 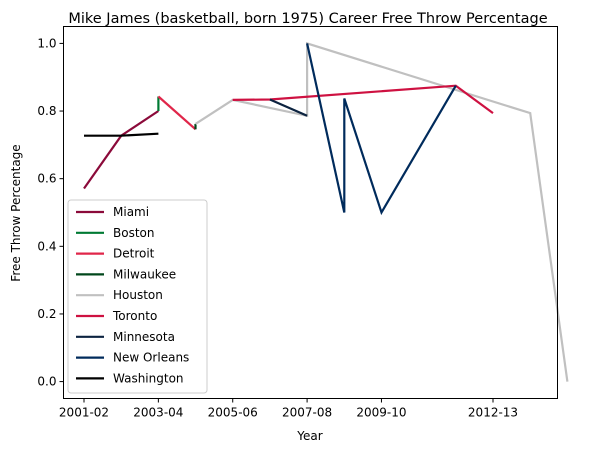 I want to click on legend-label: Boston, so click(x=133, y=233).